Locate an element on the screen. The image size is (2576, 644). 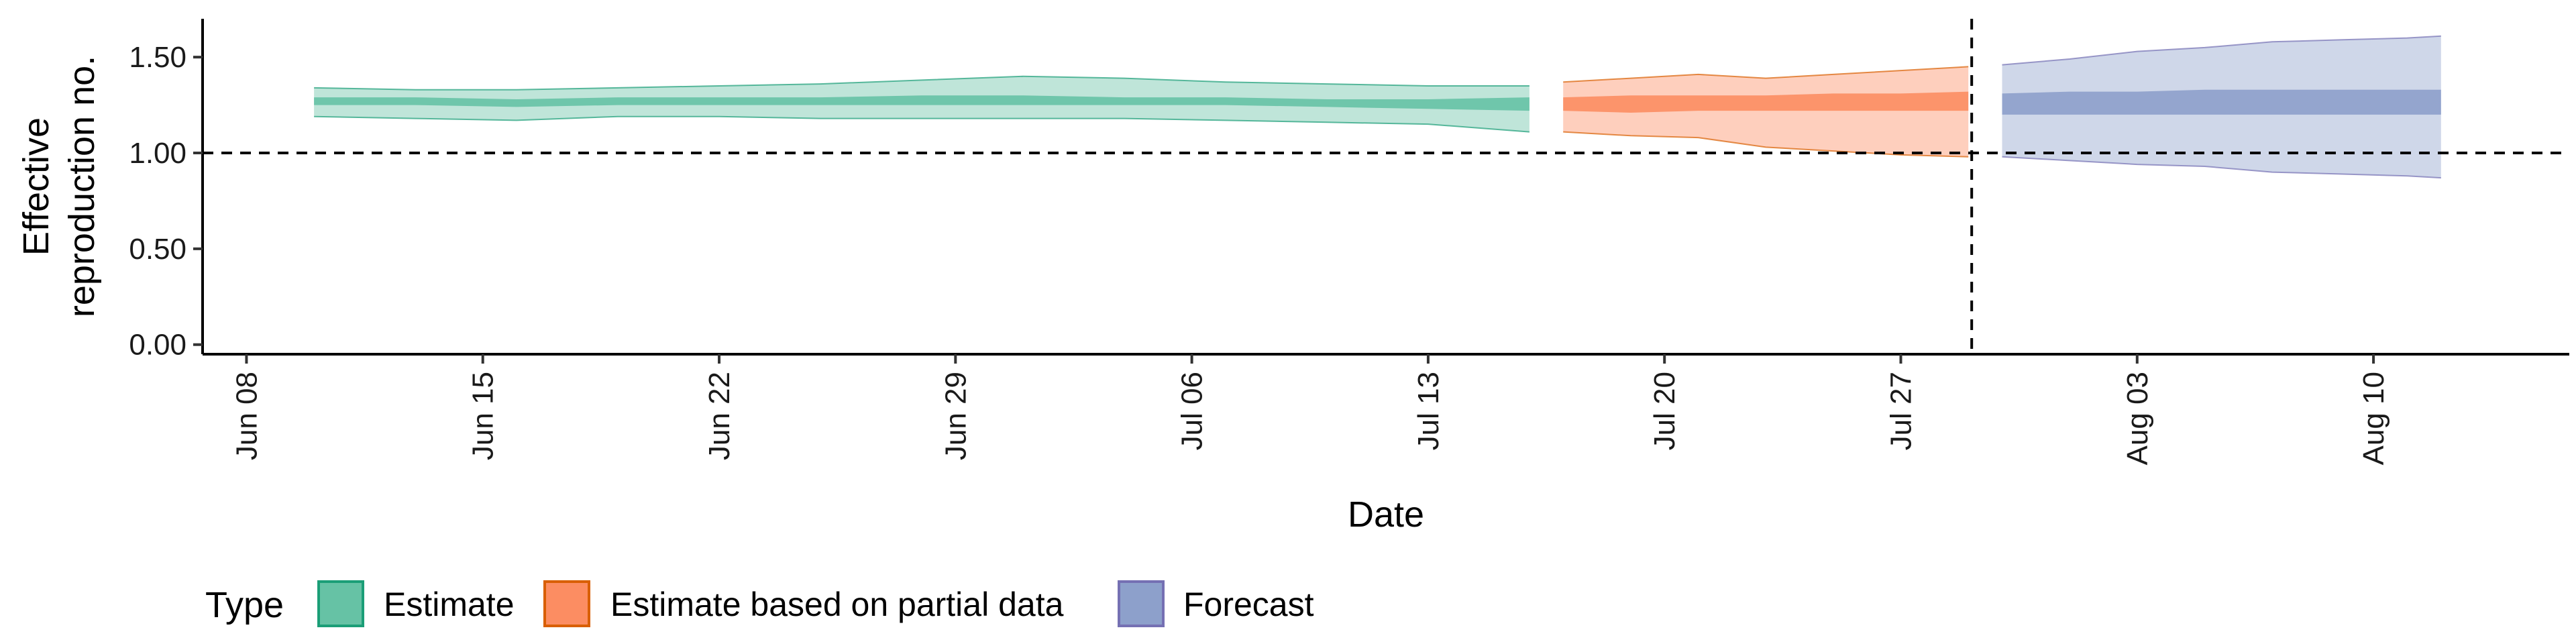
y-tick-label: 0.50 is located at coordinates (157, 249).